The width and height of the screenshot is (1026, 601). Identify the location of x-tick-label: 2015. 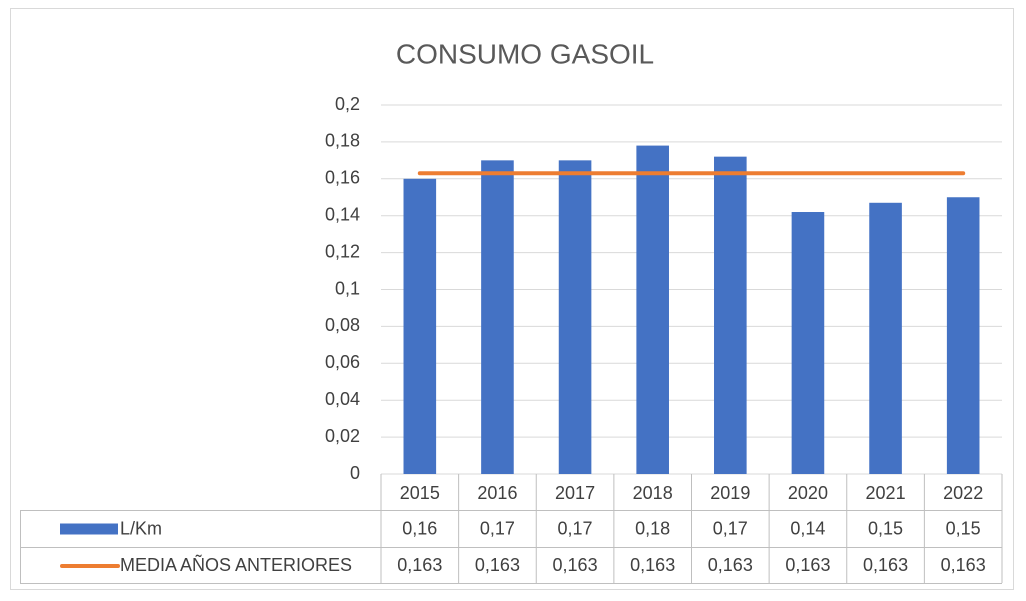
(420, 493).